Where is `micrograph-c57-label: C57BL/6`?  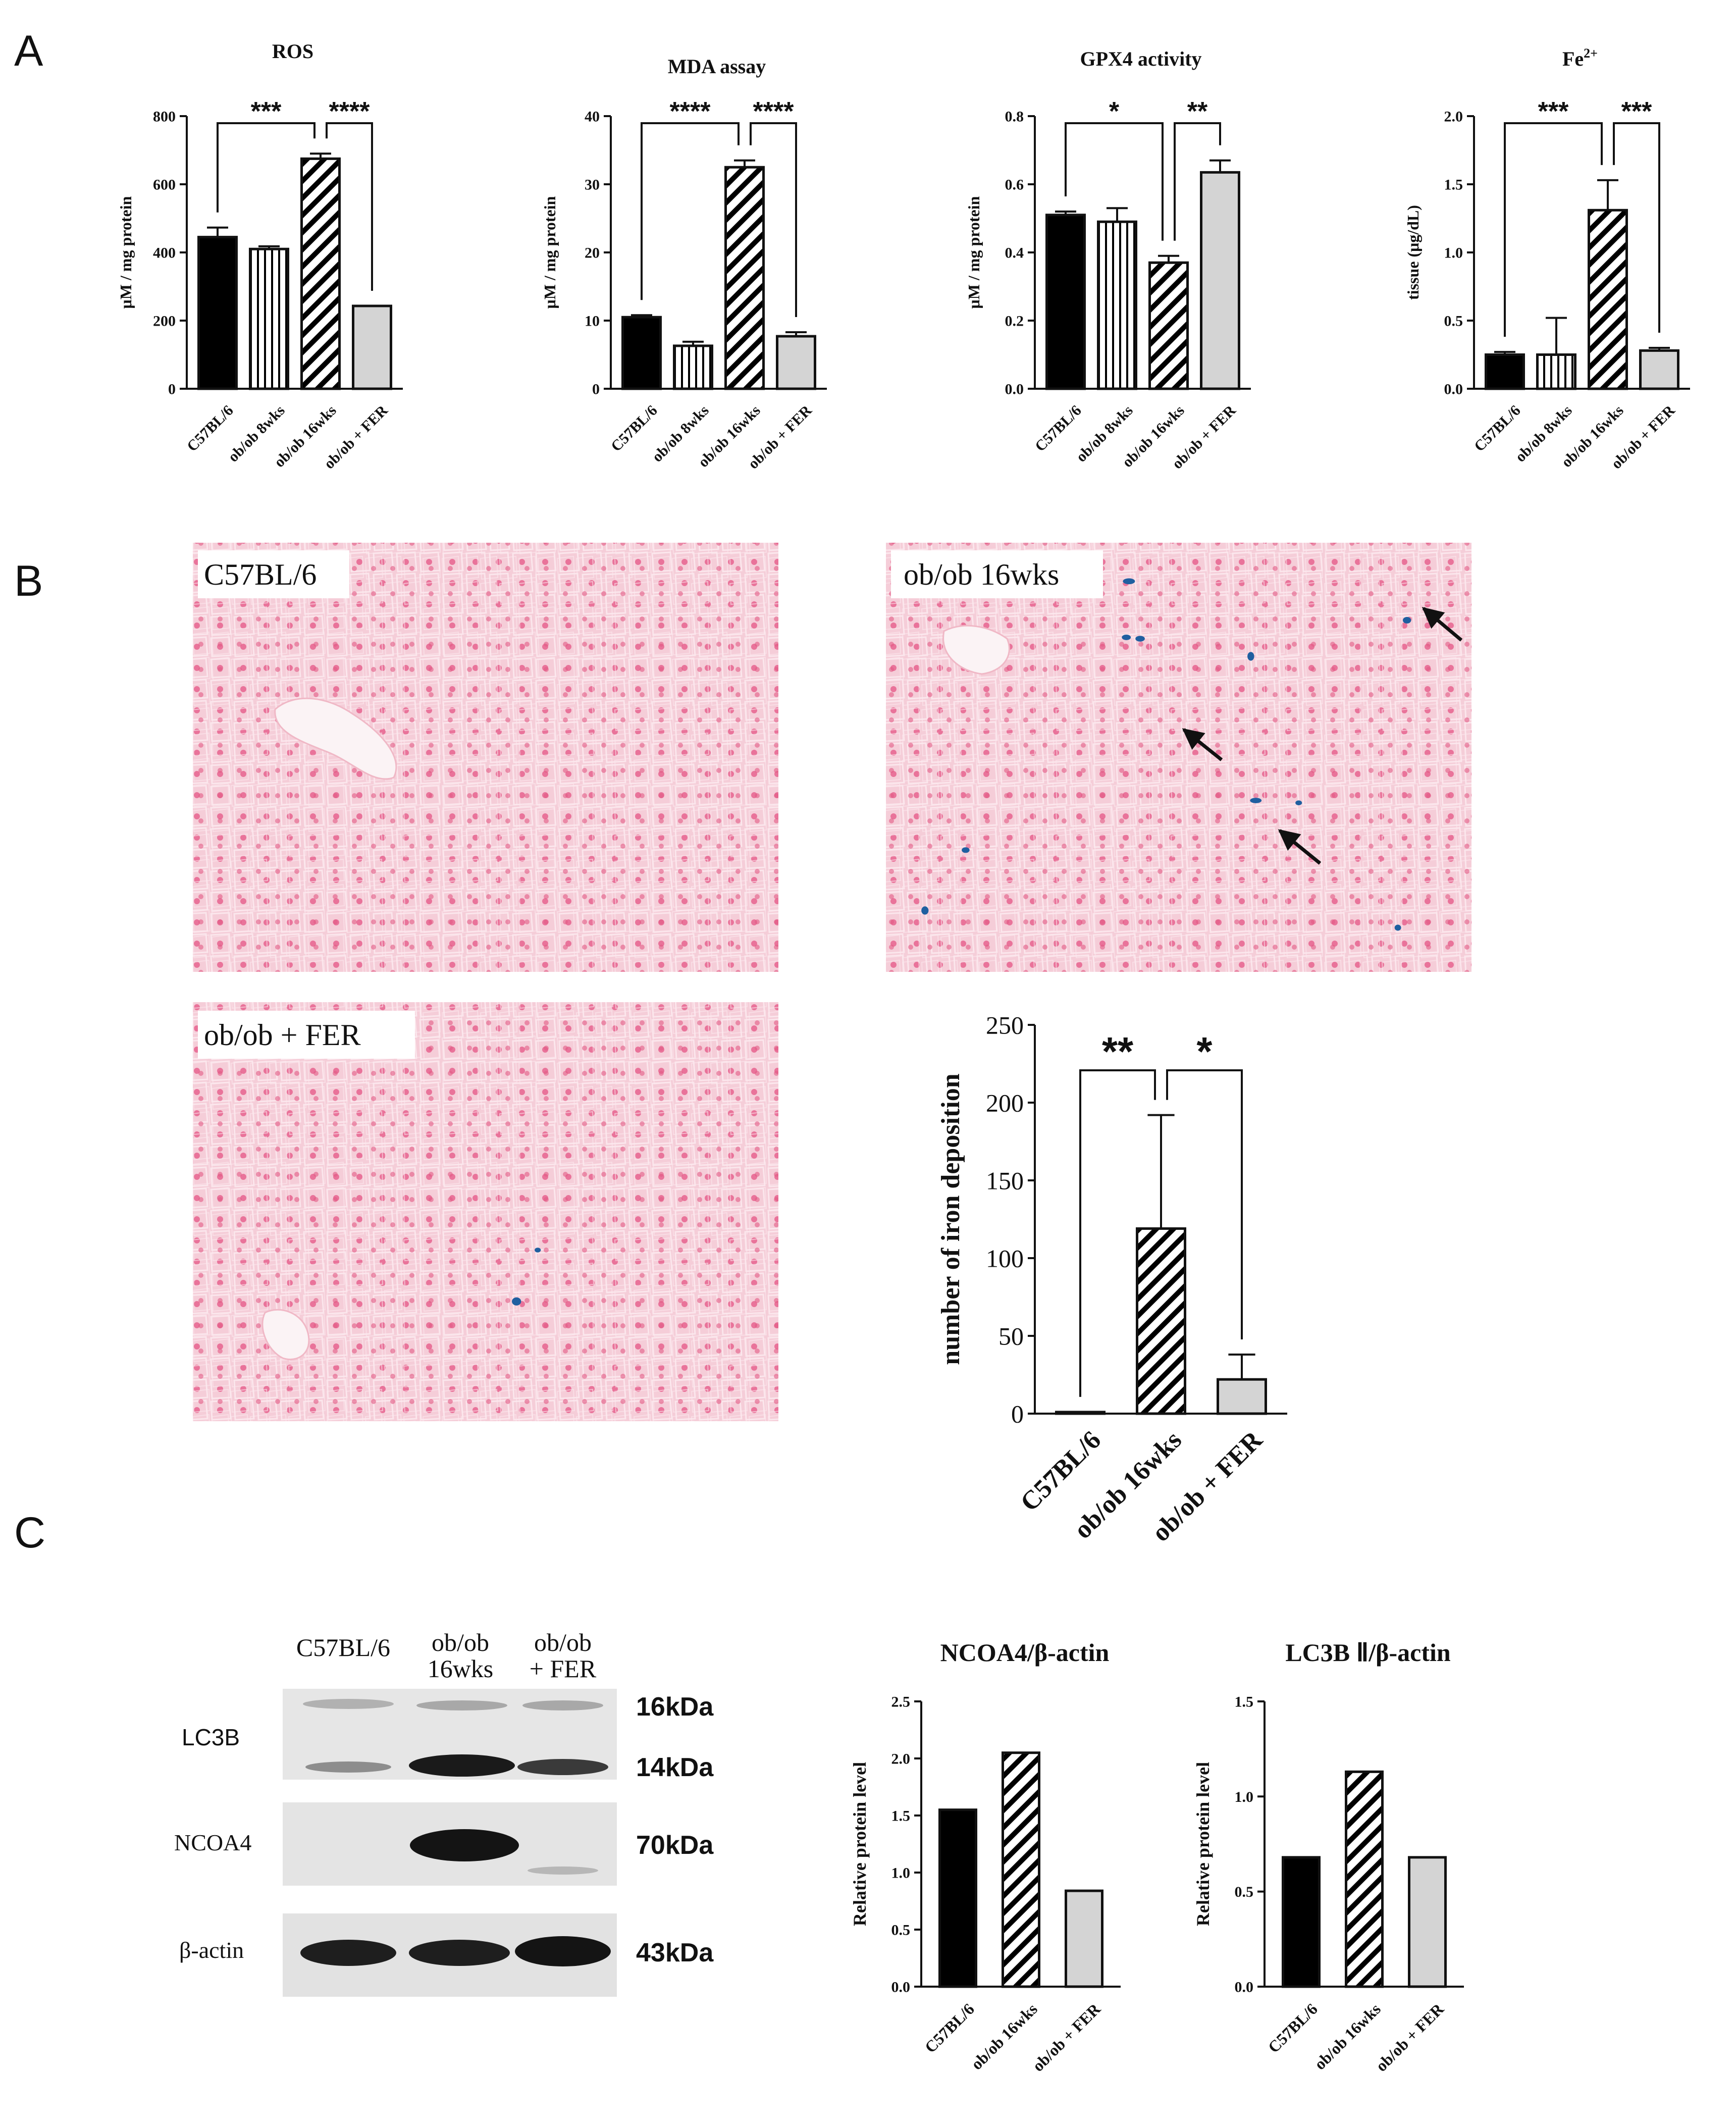
micrograph-c57-label: C57BL/6 is located at coordinates (260, 574).